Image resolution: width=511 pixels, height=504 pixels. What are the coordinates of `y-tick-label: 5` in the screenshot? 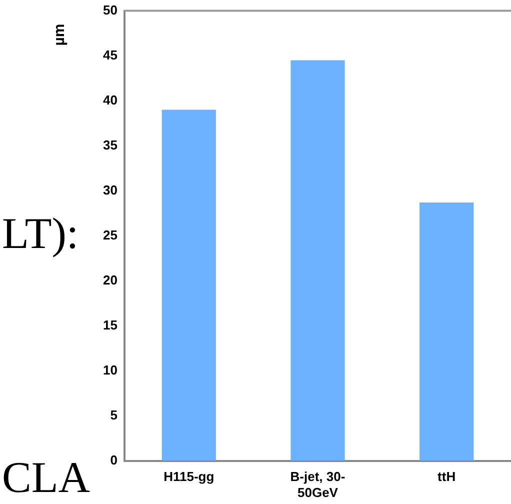 It's located at (114, 414).